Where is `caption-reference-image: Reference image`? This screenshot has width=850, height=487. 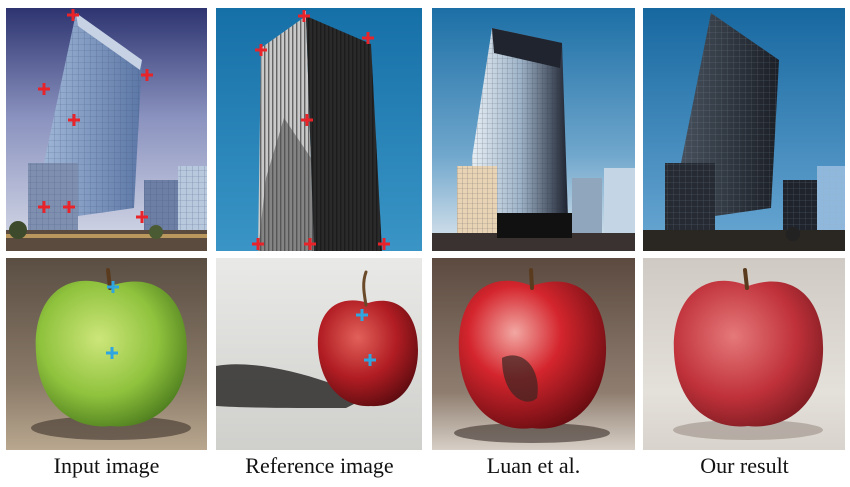 caption-reference-image: Reference image is located at coordinates (319, 465).